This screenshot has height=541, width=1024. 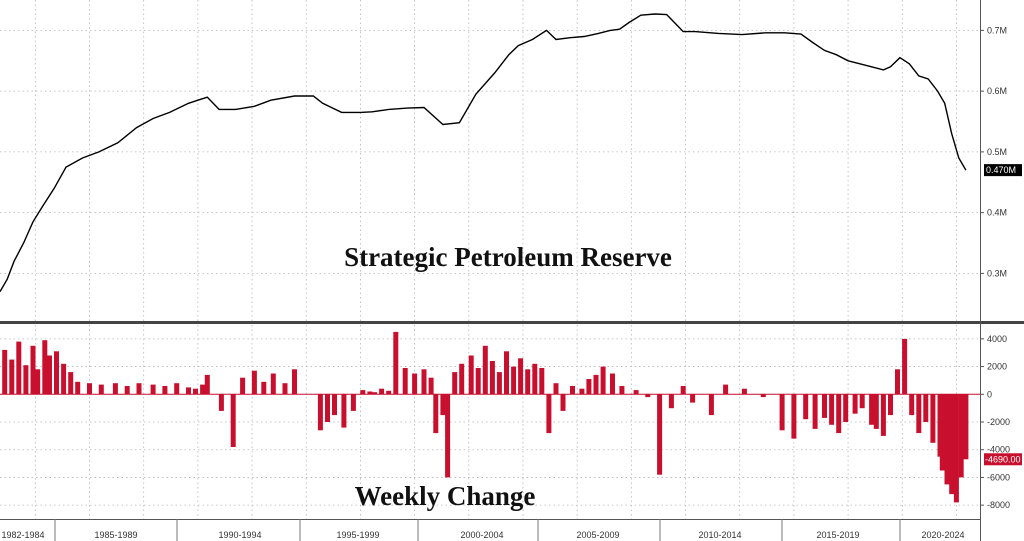 What do you see at coordinates (942, 535) in the screenshot?
I see `x-tick-label: 2020-2024` at bounding box center [942, 535].